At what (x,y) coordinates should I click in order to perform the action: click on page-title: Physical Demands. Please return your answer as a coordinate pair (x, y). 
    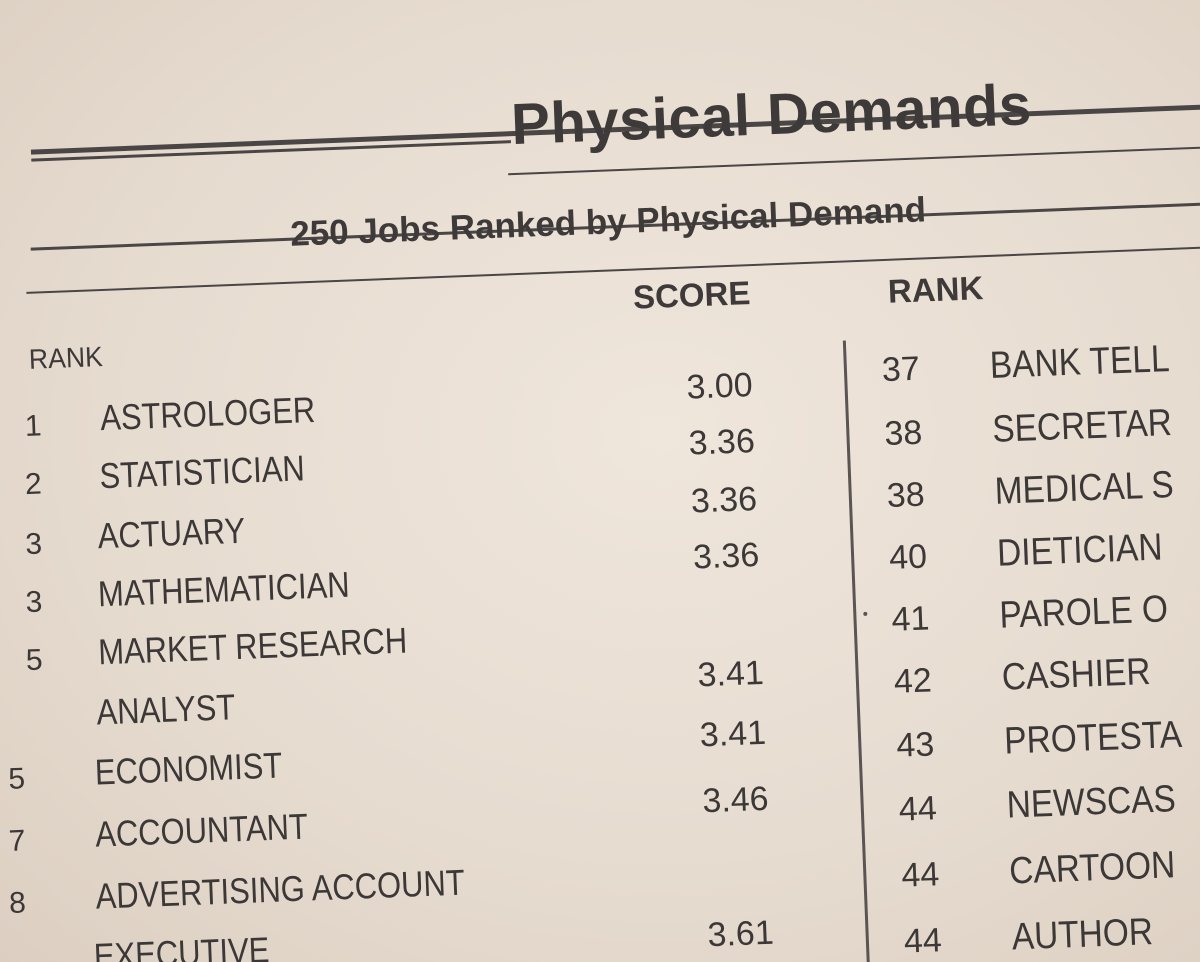
    Looking at the image, I should click on (771, 115).